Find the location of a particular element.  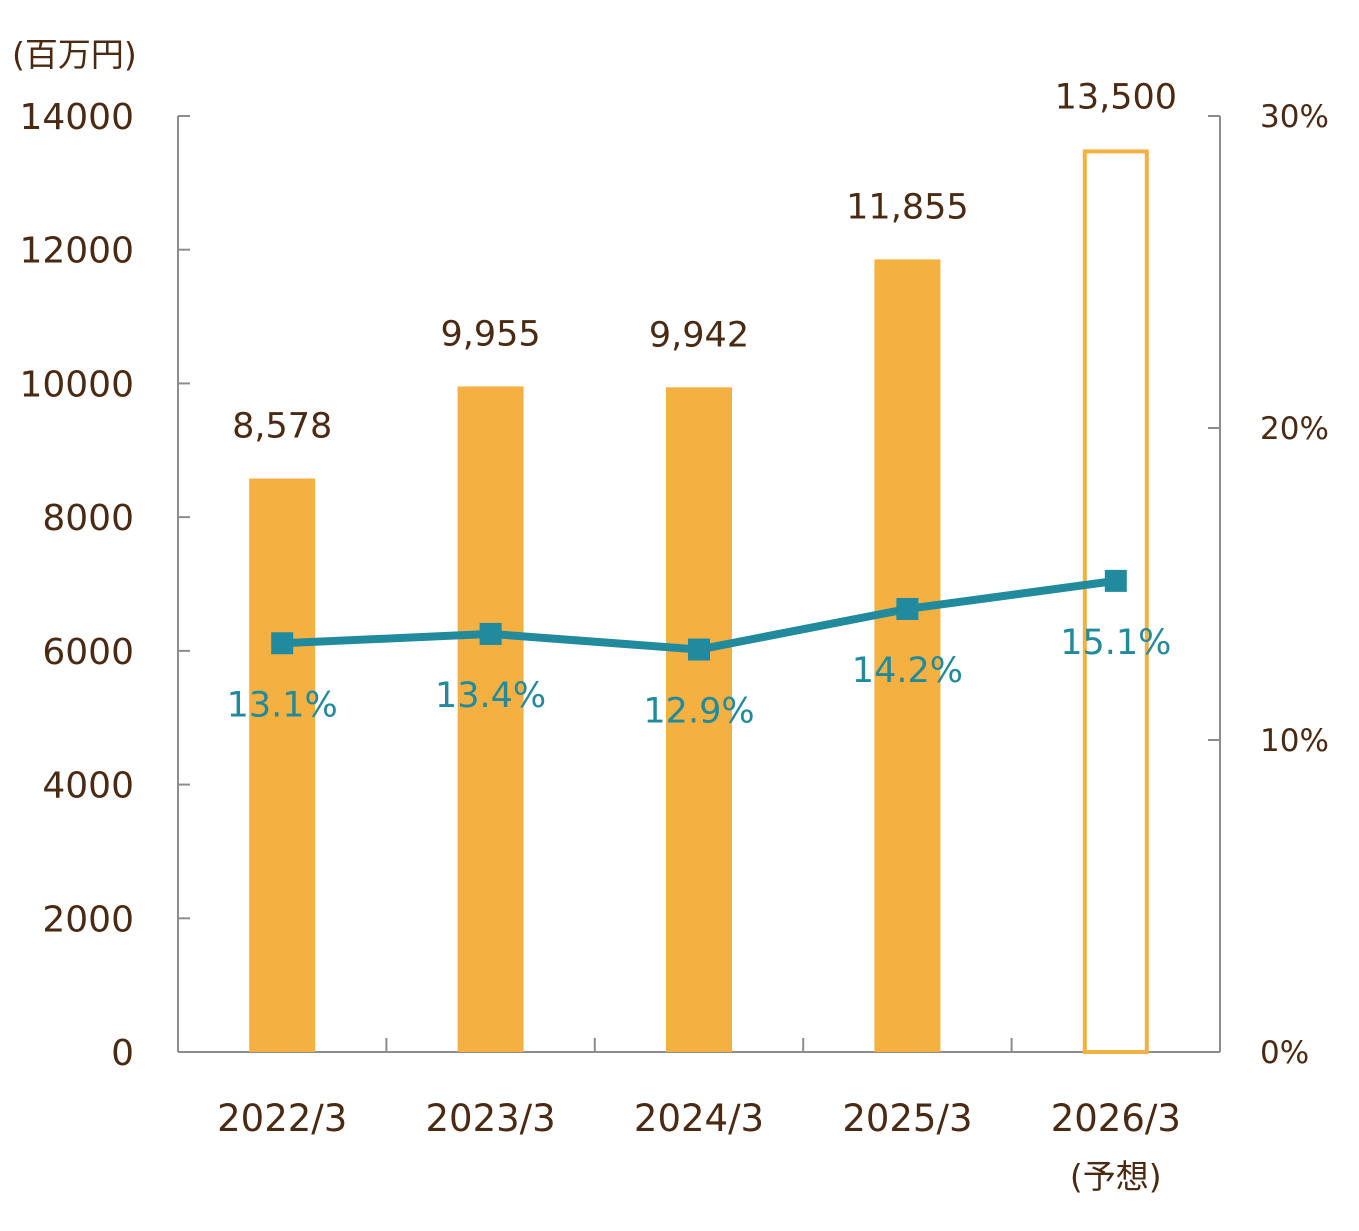

profit-rate-line is located at coordinates (699, 615).